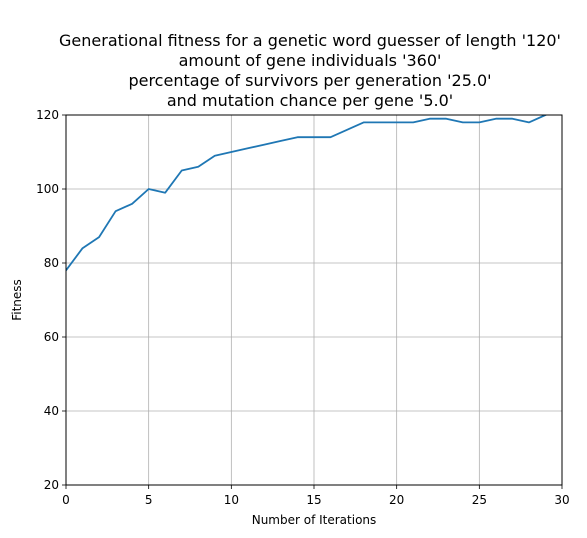  I want to click on title-line-2: amount of gene individuals '360', so click(310, 60).